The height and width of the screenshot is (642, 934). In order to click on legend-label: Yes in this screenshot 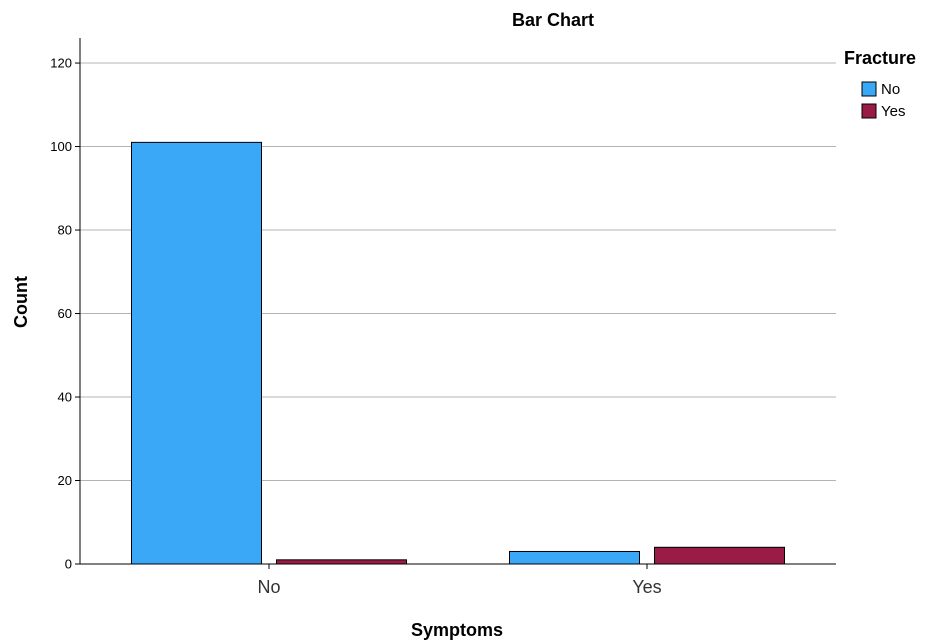, I will do `click(893, 111)`.